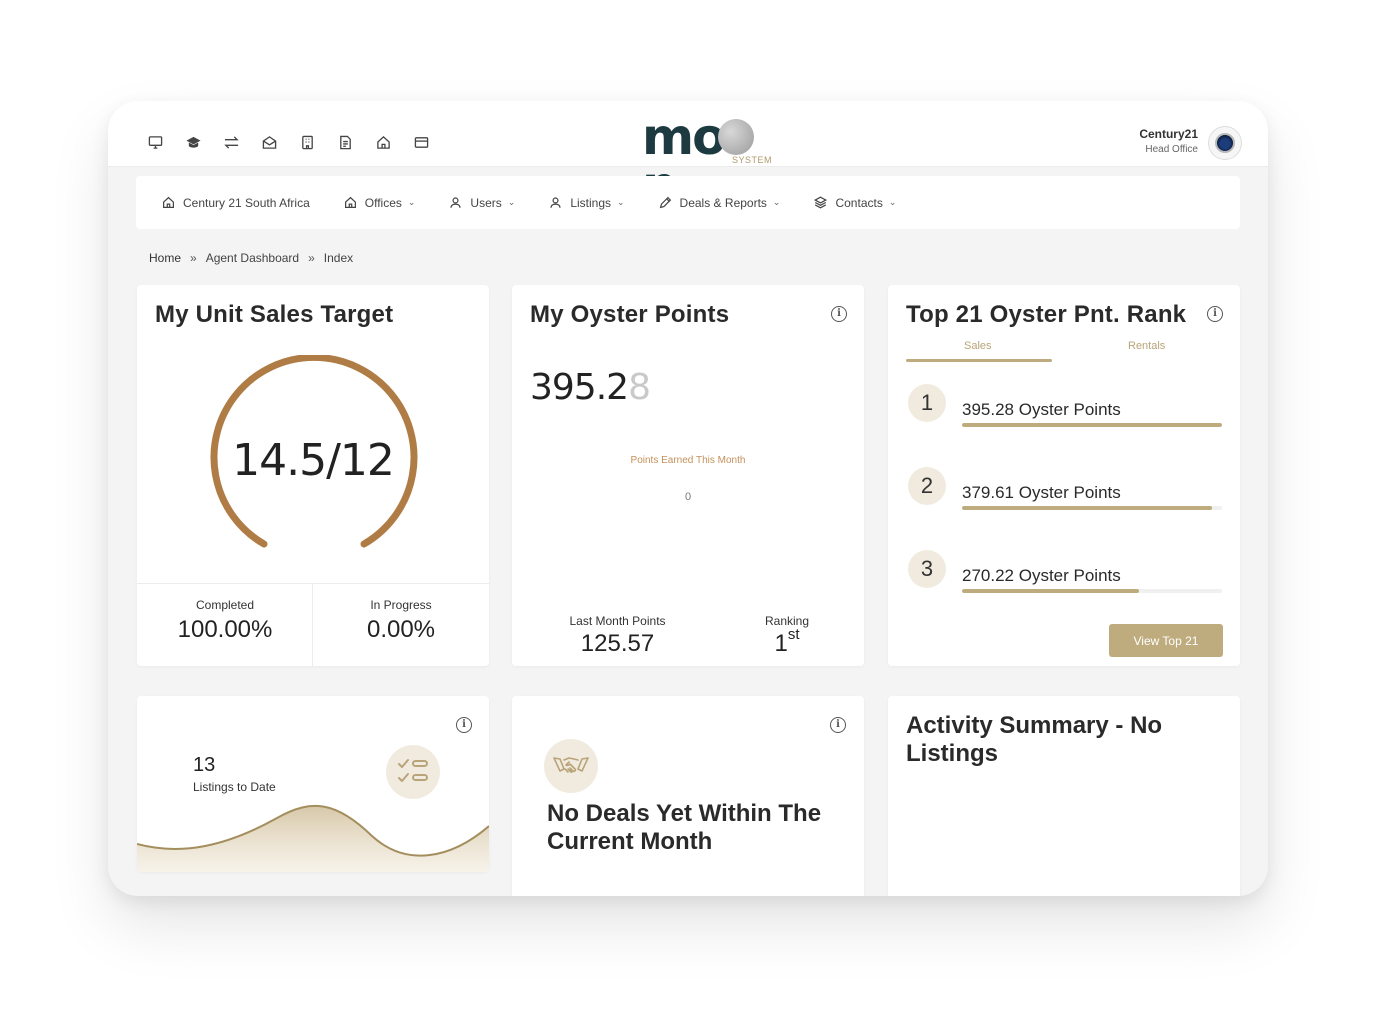 The height and width of the screenshot is (1010, 1376). I want to click on deals-card: i No Deals Yet Within The Current Month, so click(688, 796).